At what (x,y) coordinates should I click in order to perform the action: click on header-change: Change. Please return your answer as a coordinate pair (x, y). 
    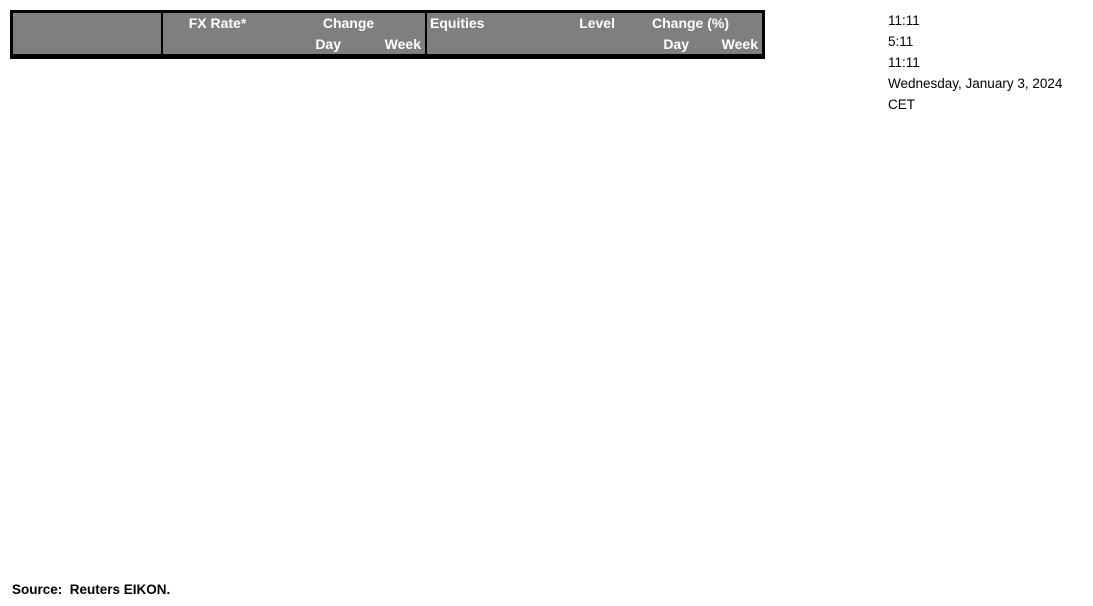
    Looking at the image, I should click on (348, 23).